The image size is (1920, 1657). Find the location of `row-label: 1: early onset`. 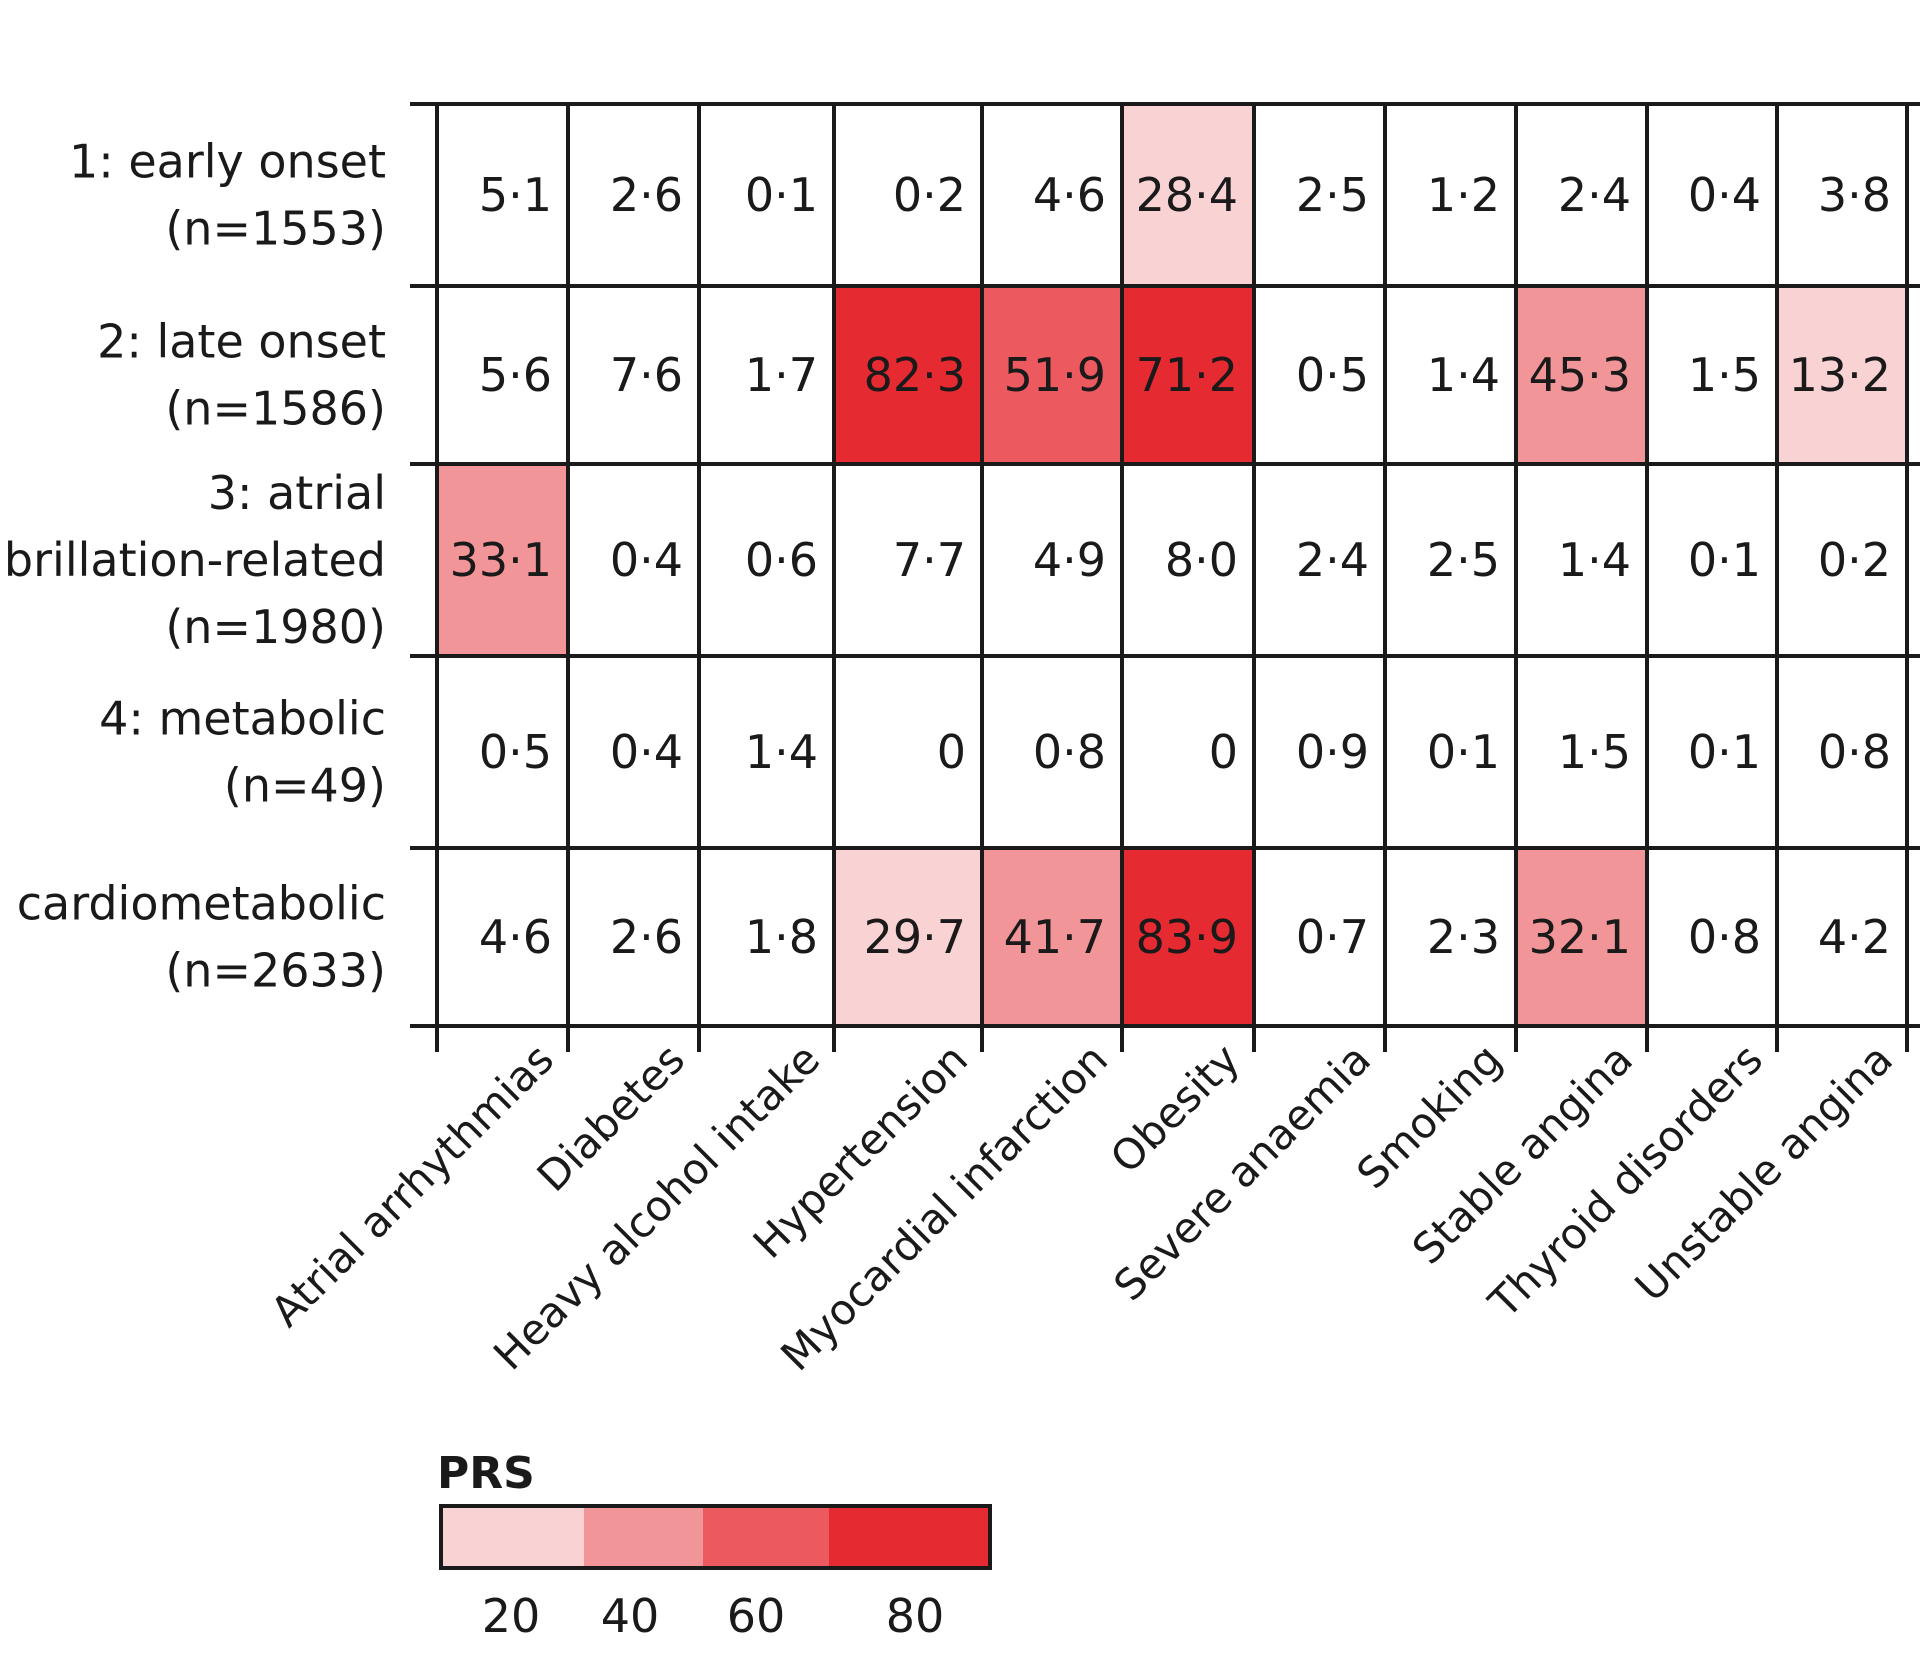

row-label: 1: early onset is located at coordinates (227, 162).